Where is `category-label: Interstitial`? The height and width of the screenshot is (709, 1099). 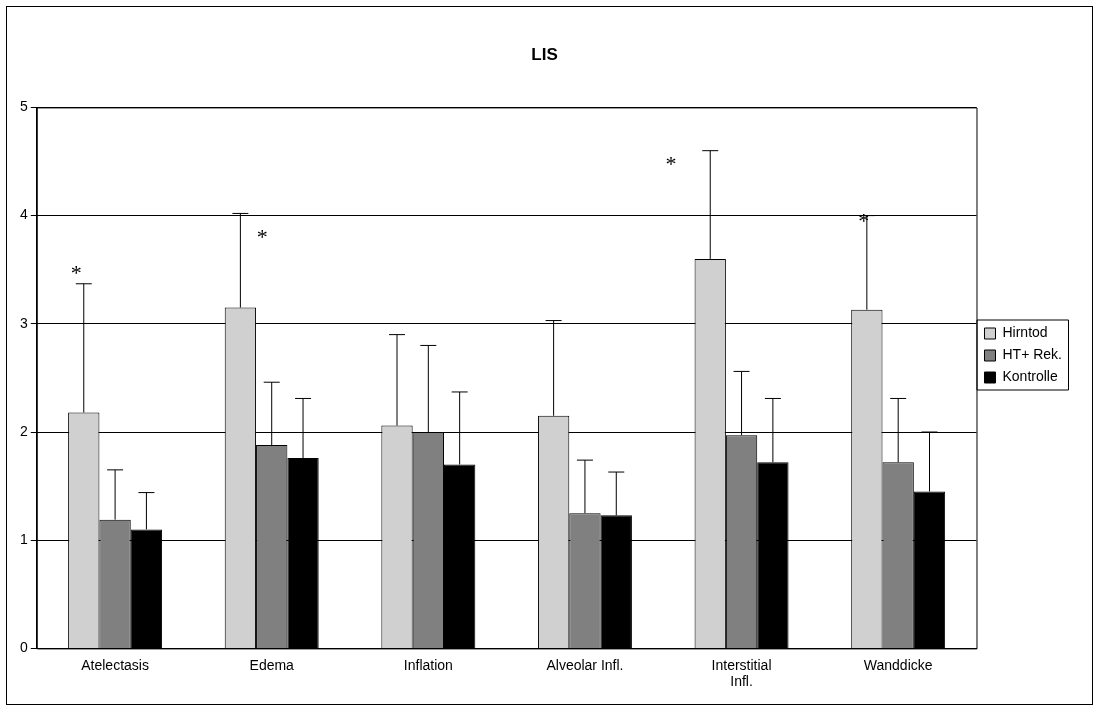
category-label: Interstitial is located at coordinates (741, 664).